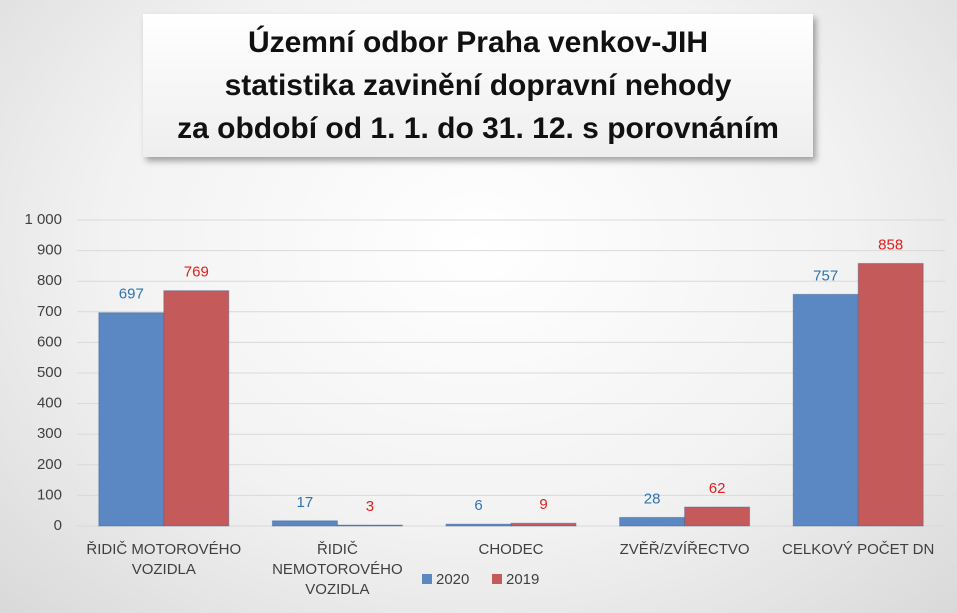 This screenshot has height=613, width=957. What do you see at coordinates (196, 272) in the screenshot?
I see `value-label: 769` at bounding box center [196, 272].